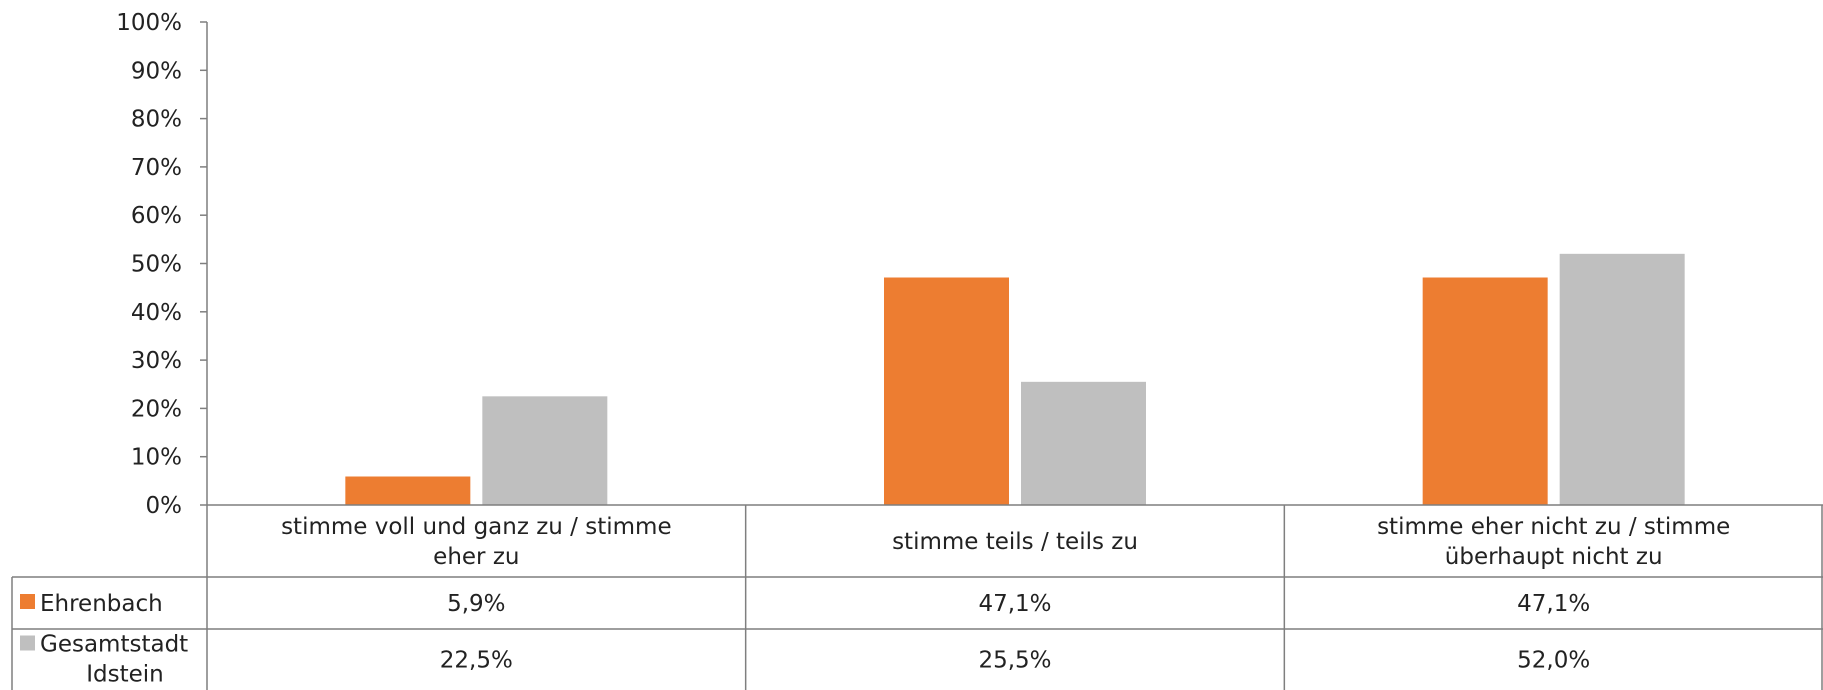 This screenshot has width=1823, height=690. Describe the element at coordinates (1015, 542) in the screenshot. I see `category-label: stimme teils / teils zu` at that location.